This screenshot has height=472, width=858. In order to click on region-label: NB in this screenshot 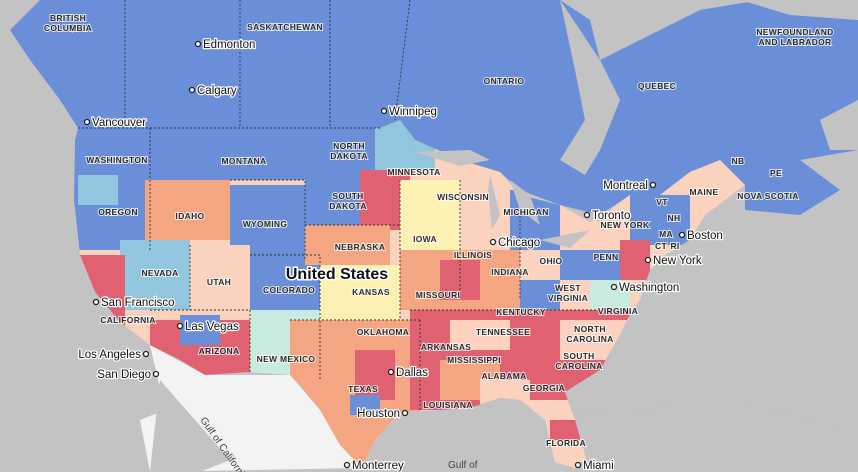, I will do `click(738, 161)`.